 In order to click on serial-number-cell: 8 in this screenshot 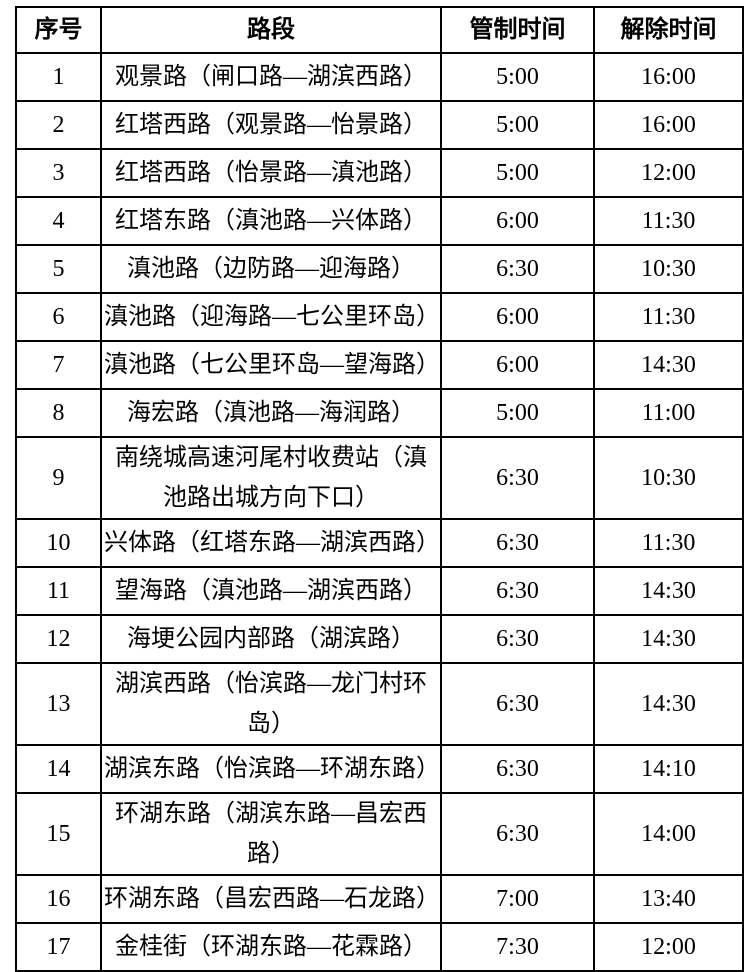, I will do `click(58, 413)`.